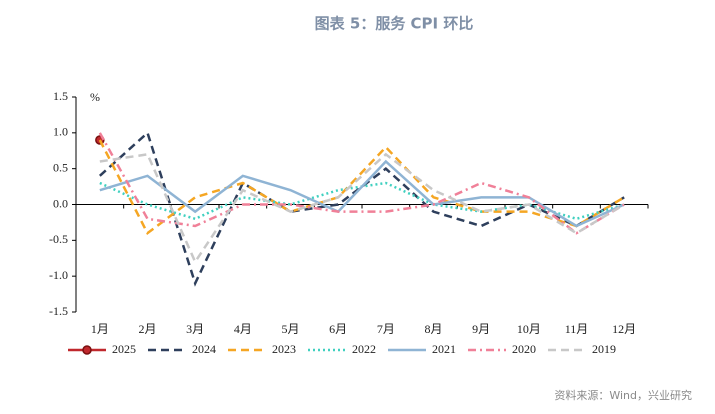 The height and width of the screenshot is (414, 715). Describe the element at coordinates (433, 329) in the screenshot. I see `x-tick-label: 8月` at that location.